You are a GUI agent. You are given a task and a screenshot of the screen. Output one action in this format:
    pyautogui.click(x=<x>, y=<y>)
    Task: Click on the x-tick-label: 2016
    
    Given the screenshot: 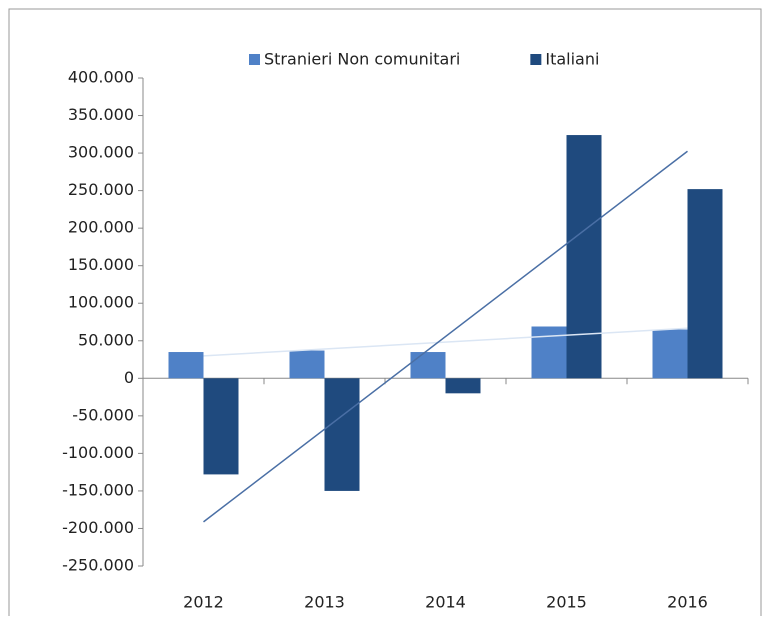 What is the action you would take?
    pyautogui.click(x=687, y=602)
    